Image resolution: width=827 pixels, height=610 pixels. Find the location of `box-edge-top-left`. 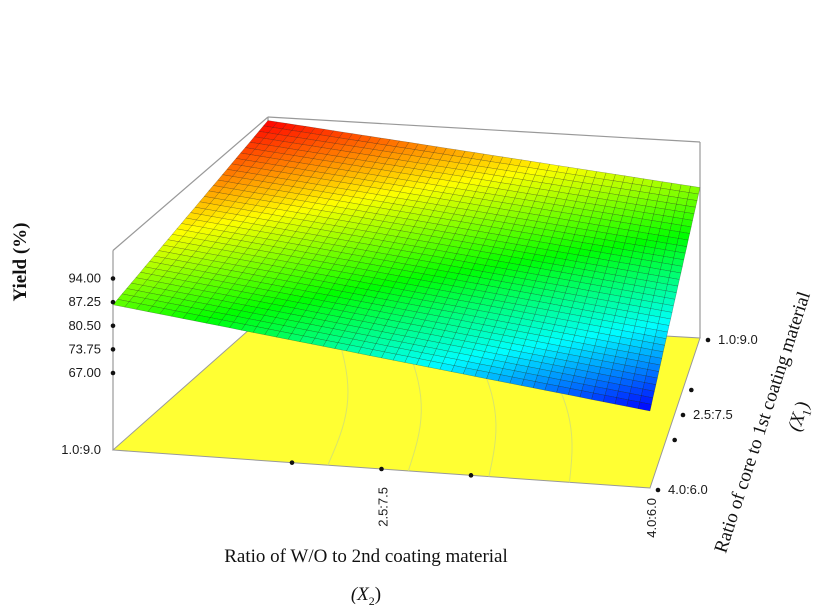

box-edge-top-left is located at coordinates (190, 183).